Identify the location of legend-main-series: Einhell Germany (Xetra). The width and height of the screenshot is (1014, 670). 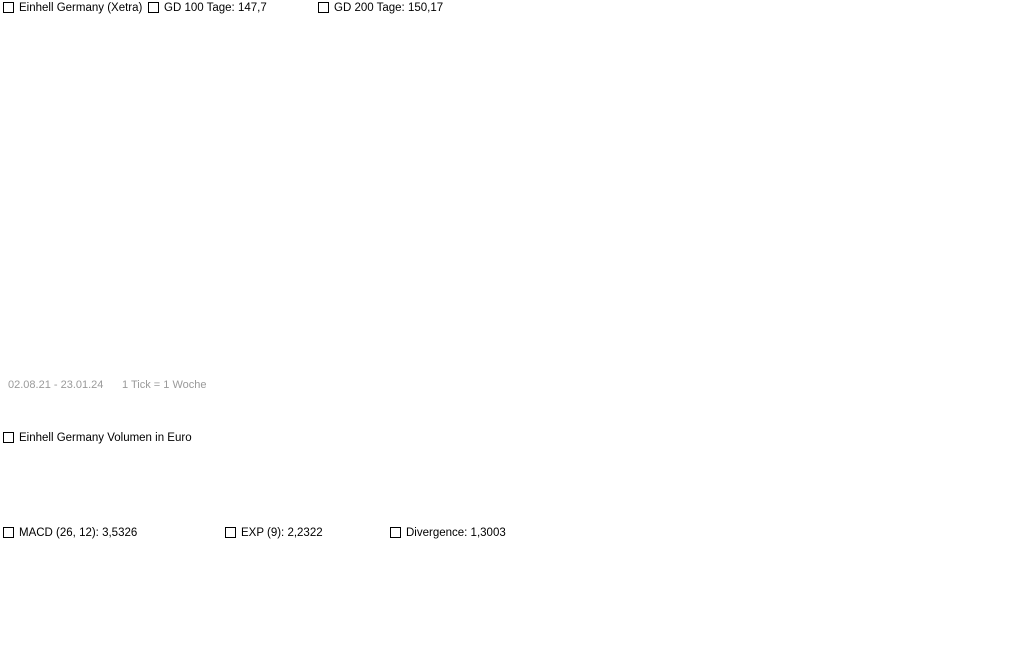
(72, 7).